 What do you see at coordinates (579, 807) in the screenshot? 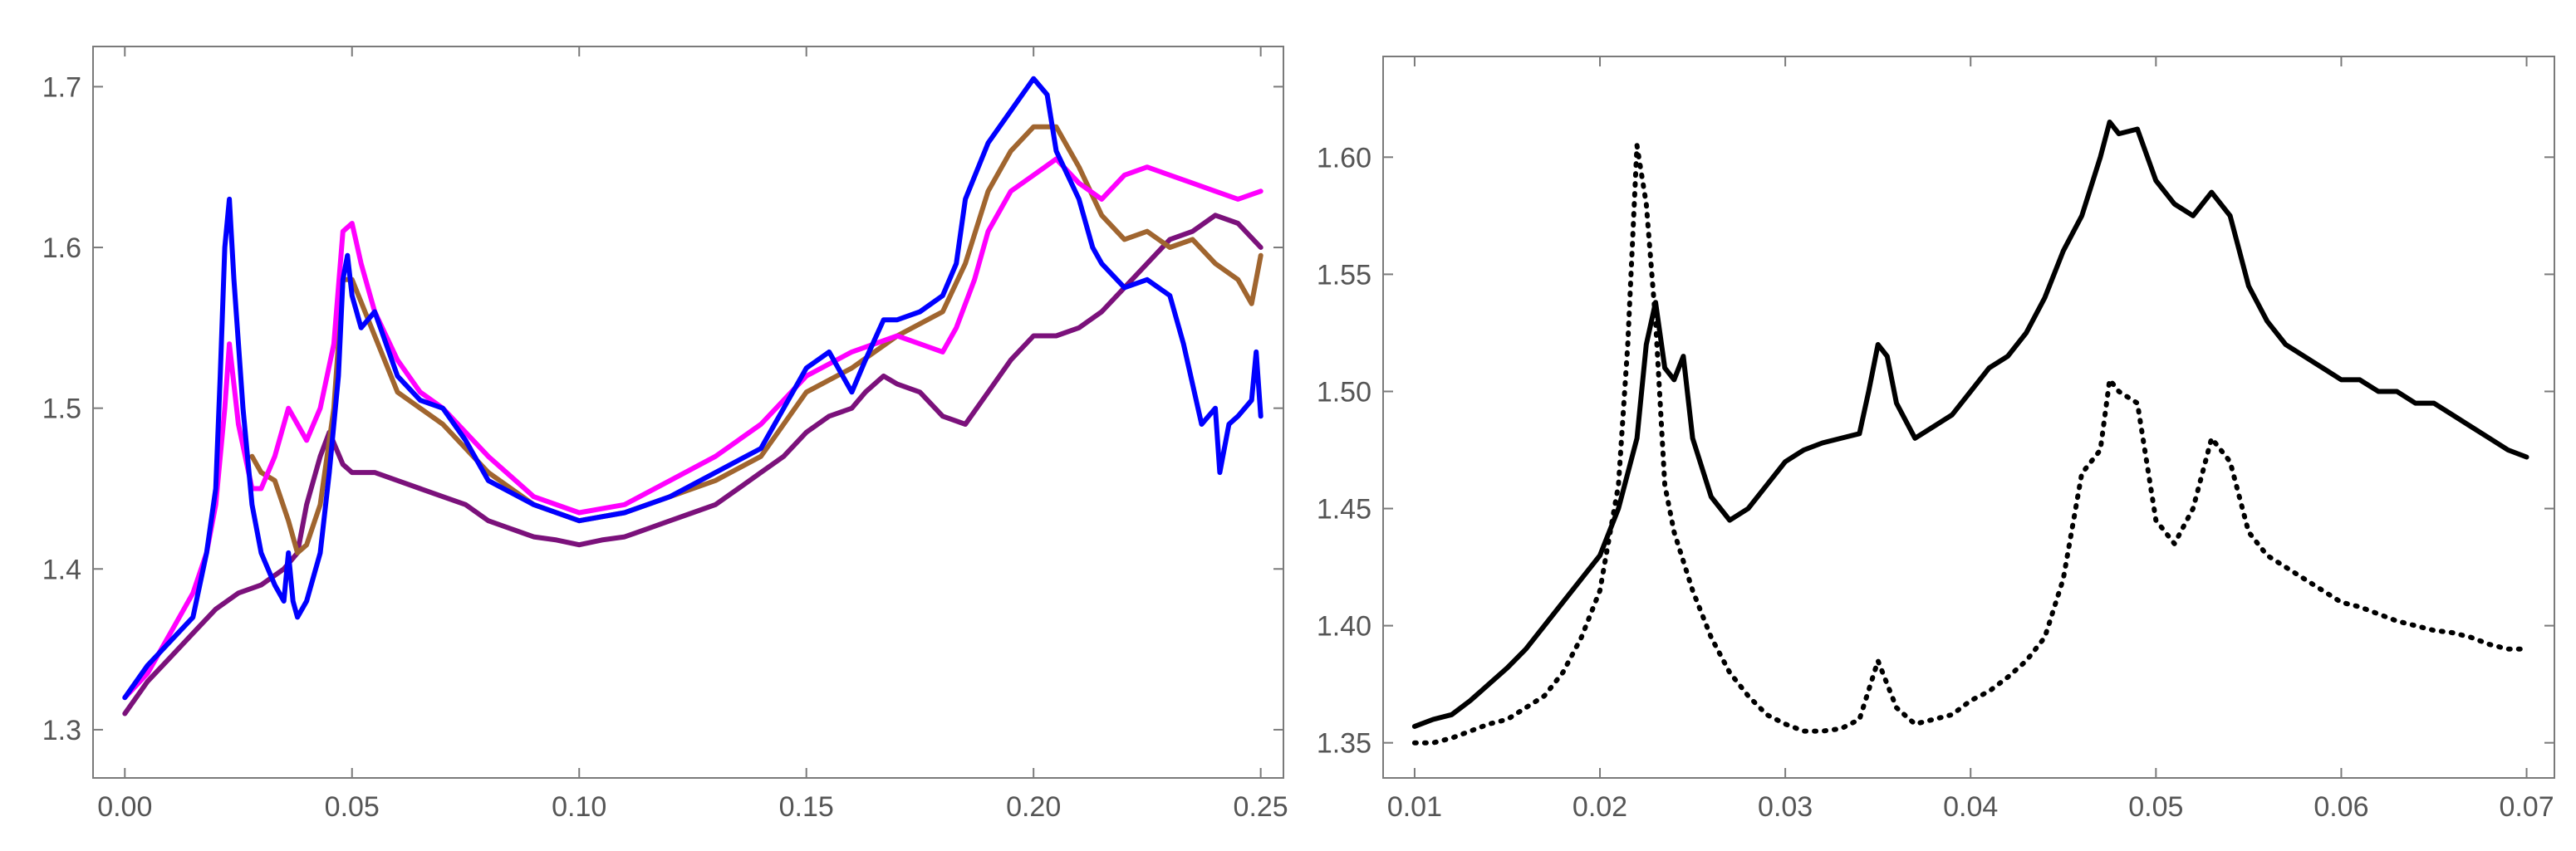
I see `x-tick-label: 0.10` at bounding box center [579, 807].